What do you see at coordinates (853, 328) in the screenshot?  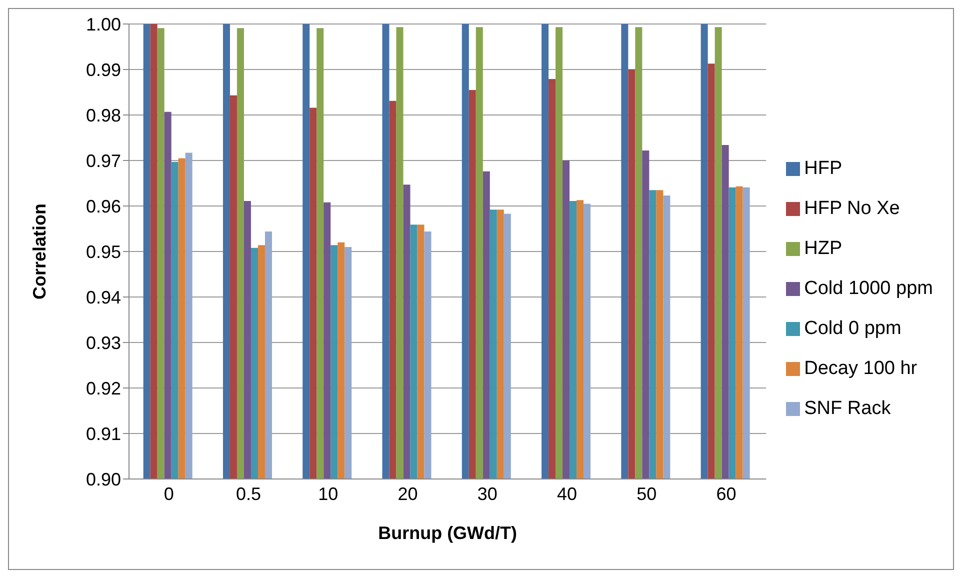 I see `legend-label: Cold 0 ppm` at bounding box center [853, 328].